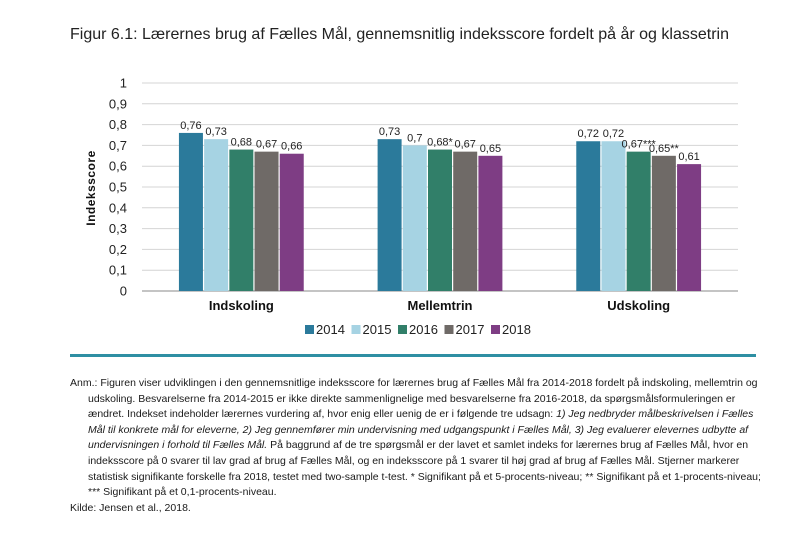 The width and height of the screenshot is (800, 547). What do you see at coordinates (190, 126) in the screenshot?
I see `bar-value-label: 0,76` at bounding box center [190, 126].